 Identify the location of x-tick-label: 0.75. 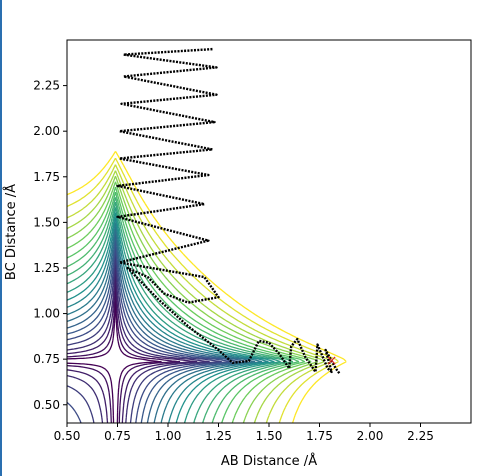
(117, 436).